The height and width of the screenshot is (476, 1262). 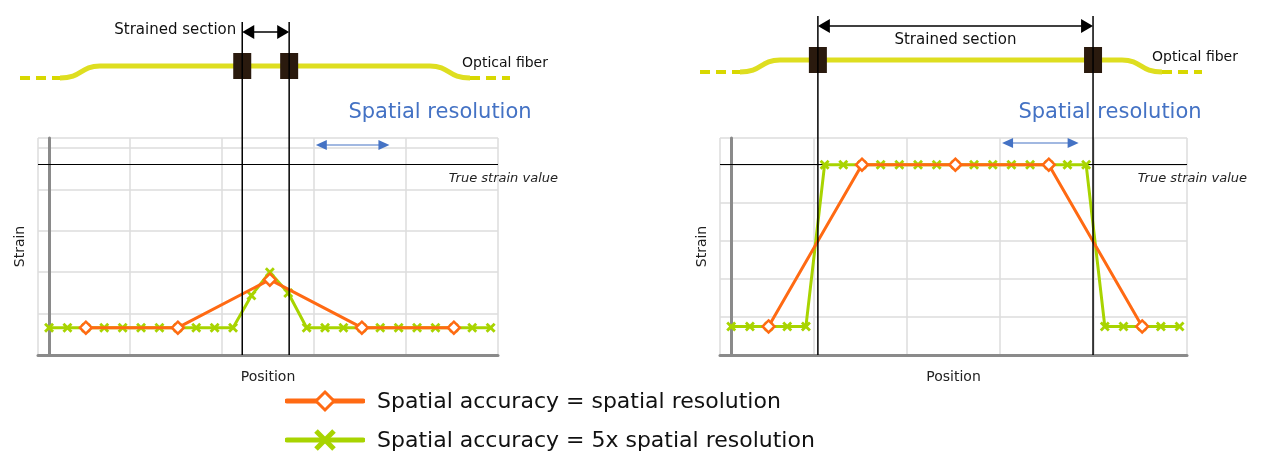 What do you see at coordinates (579, 400) in the screenshot?
I see `legend-label: Spatial accuracy = spatial resolution` at bounding box center [579, 400].